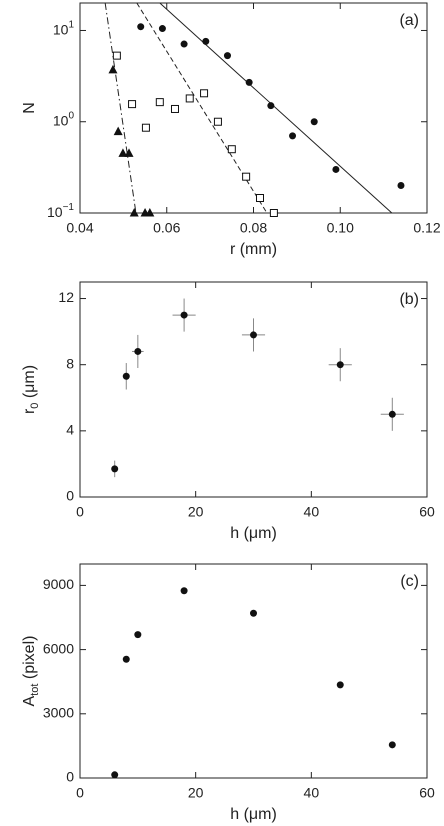  Describe the element at coordinates (71, 115) in the screenshot. I see `y-tick-exponent: 0` at that location.